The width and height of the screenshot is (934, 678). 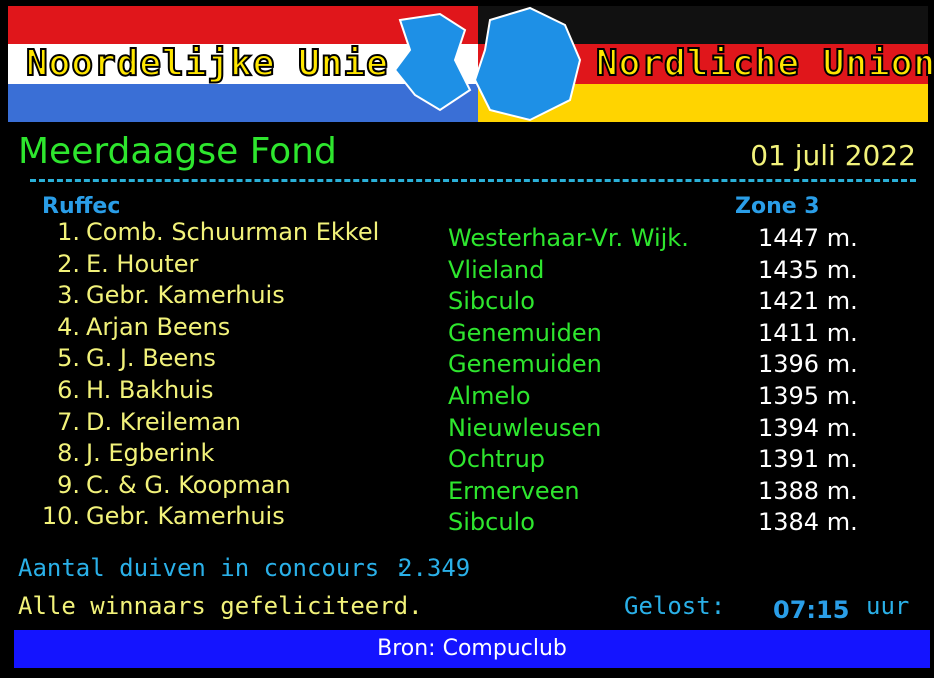 I want to click on fancier: H. Bakhuis, so click(x=150, y=390).